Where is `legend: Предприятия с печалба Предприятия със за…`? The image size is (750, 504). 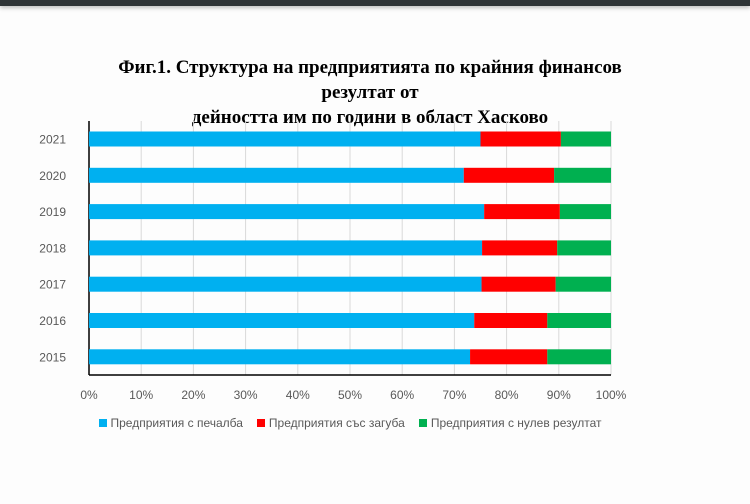 legend: Предприятия с печалба Предприятия със за… is located at coordinates (350, 423).